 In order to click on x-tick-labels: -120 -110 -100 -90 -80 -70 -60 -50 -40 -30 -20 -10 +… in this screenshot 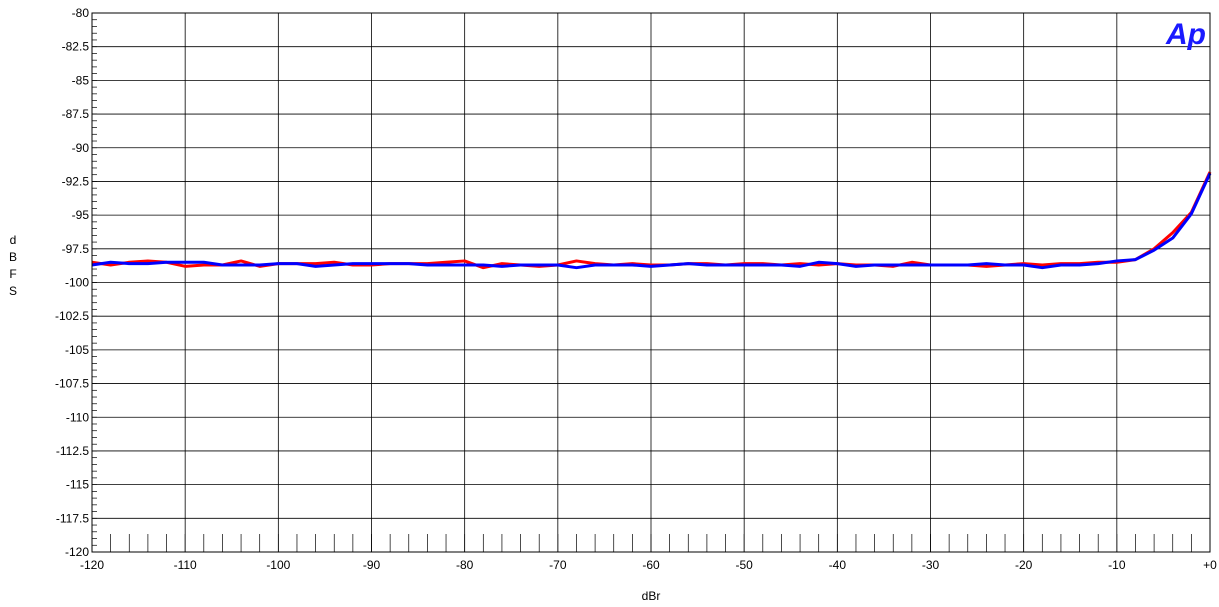, I will do `click(648, 565)`.